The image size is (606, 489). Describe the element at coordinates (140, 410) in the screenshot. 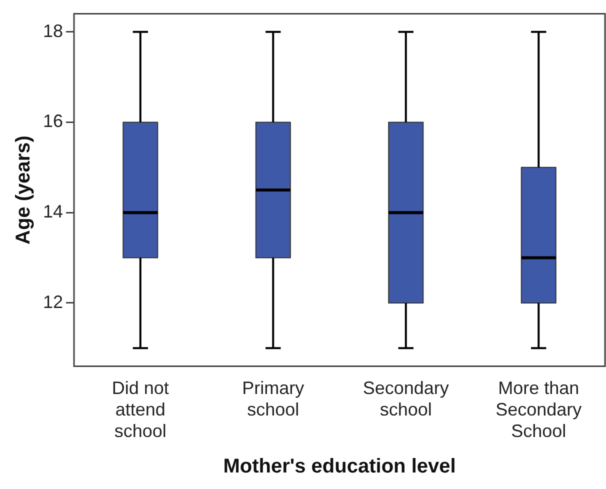

I see `x-tick-label: Did not attend school` at that location.